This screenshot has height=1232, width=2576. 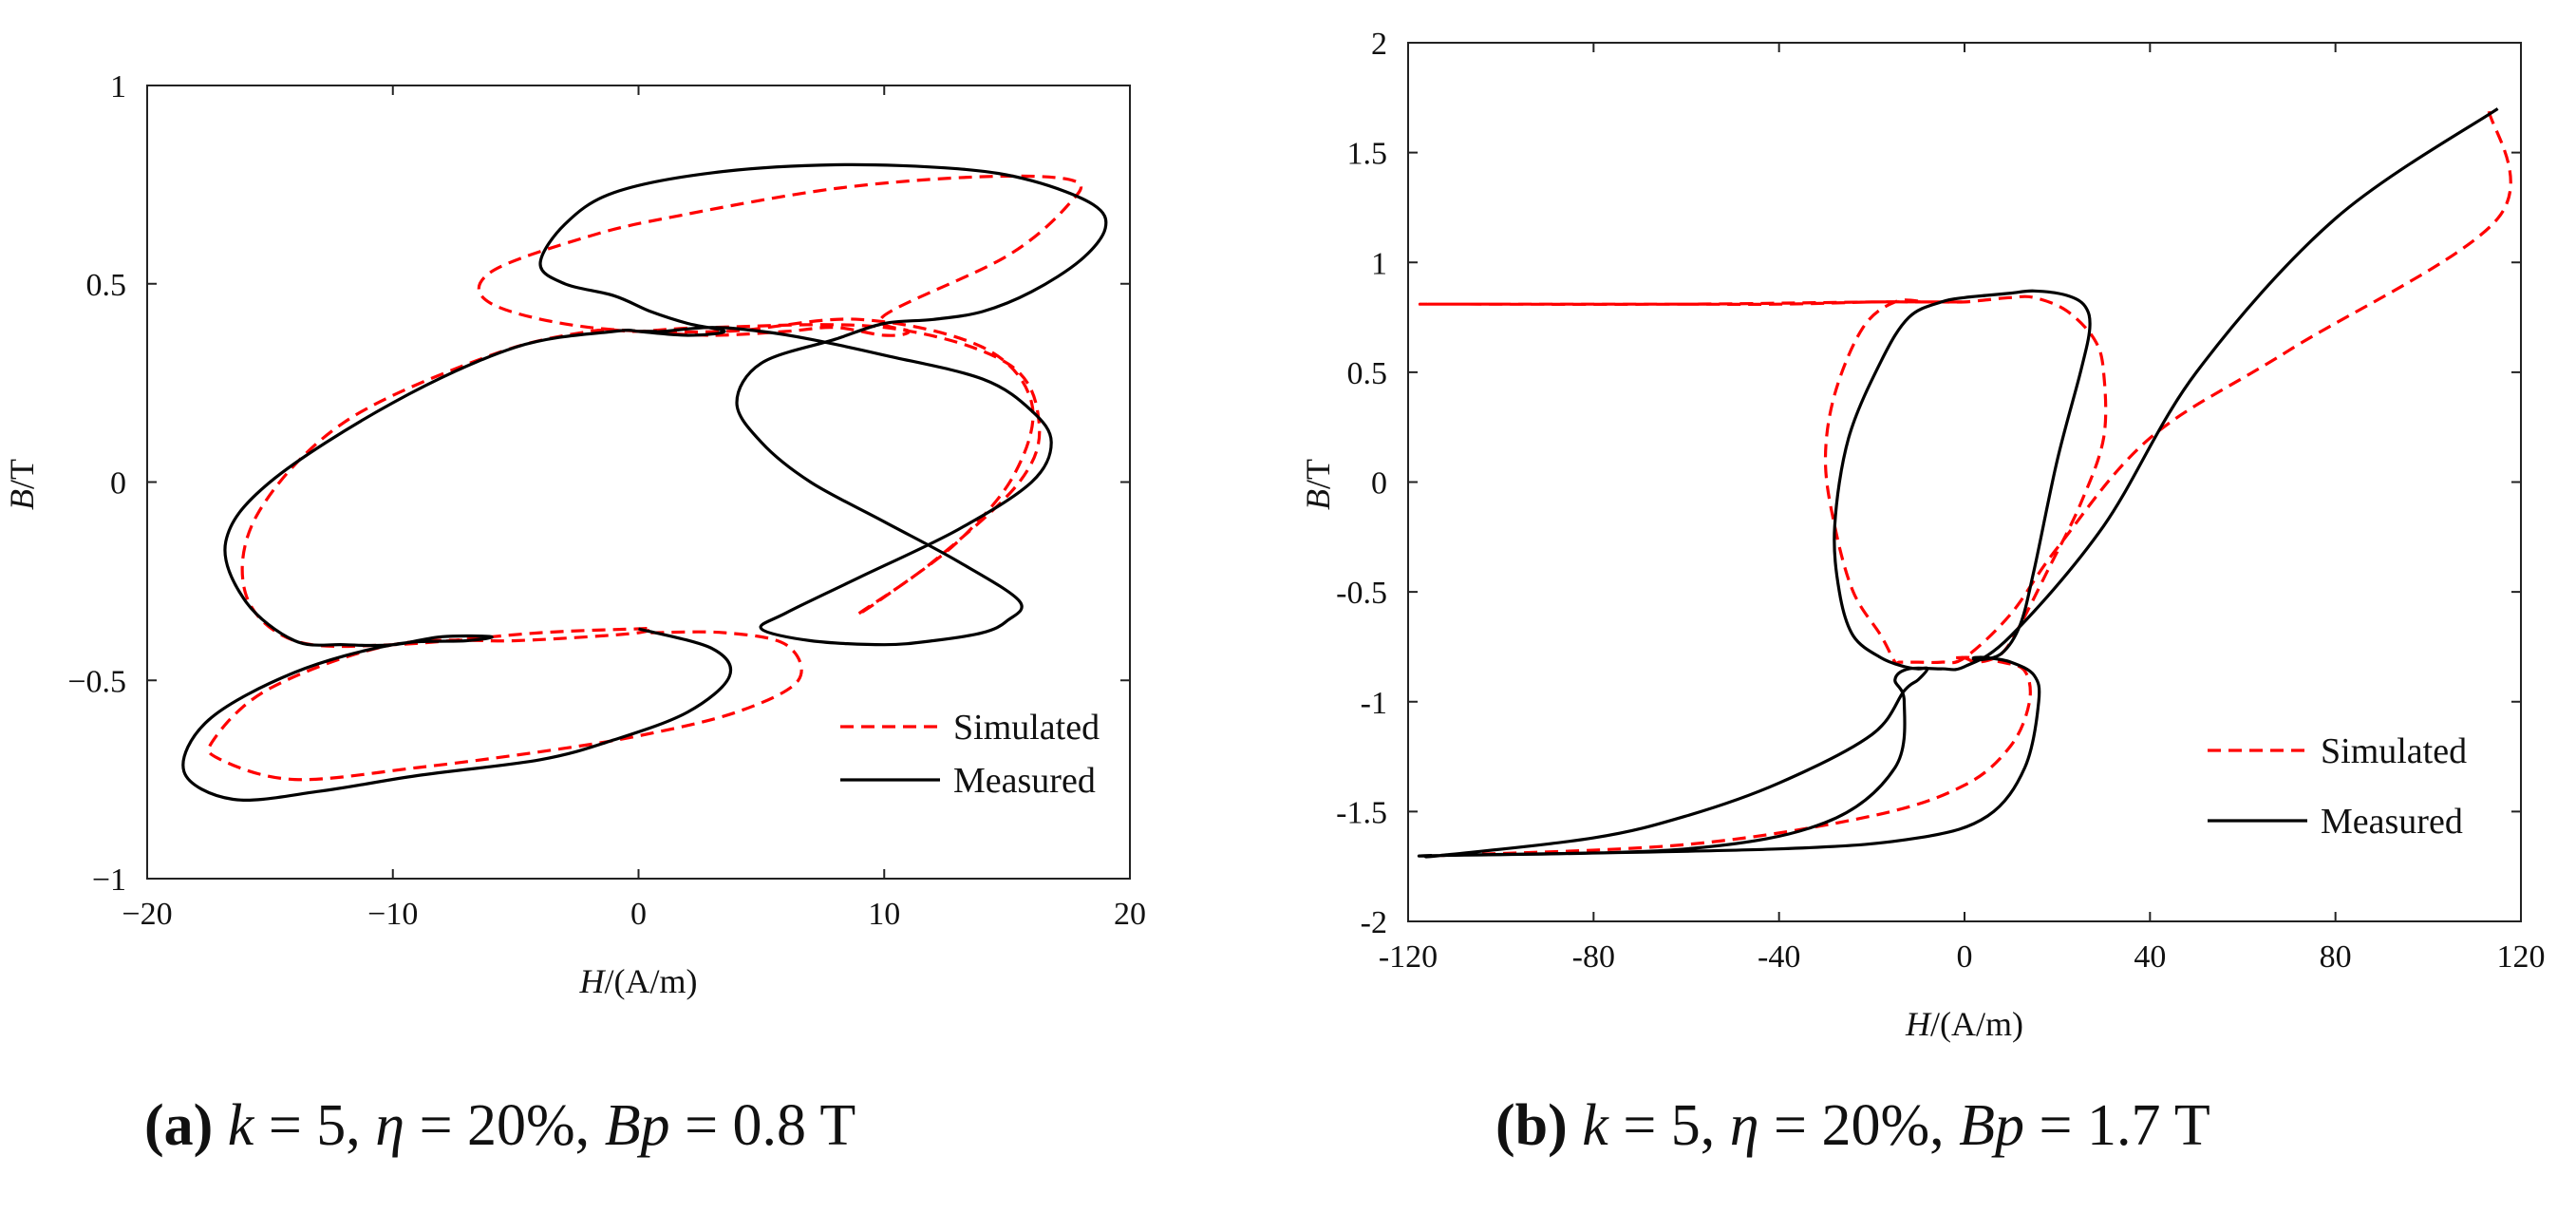 I want to click on caption-b-k: k, so click(x=1595, y=1125).